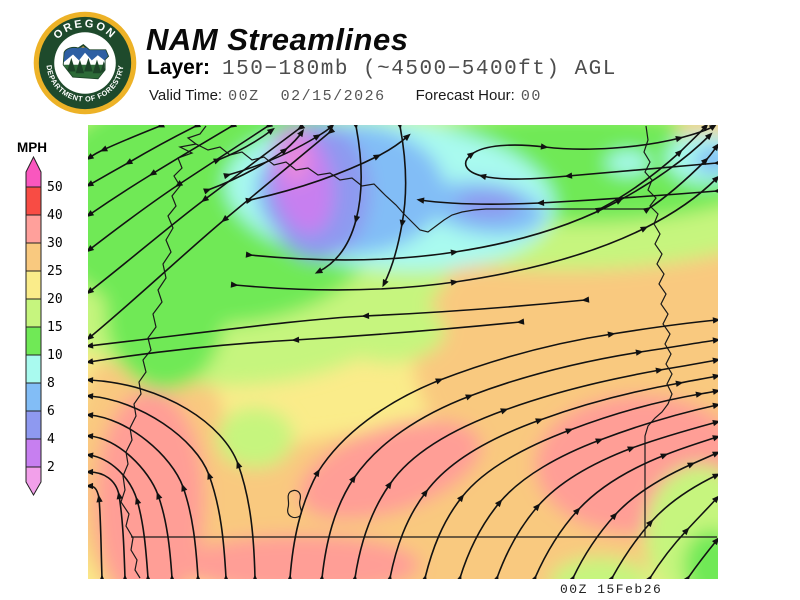 Image resolution: width=800 pixels, height=600 pixels. I want to click on legend-tick-labels: 50 40 30 25 20 15 10 8 6 4 2, so click(55, 327).